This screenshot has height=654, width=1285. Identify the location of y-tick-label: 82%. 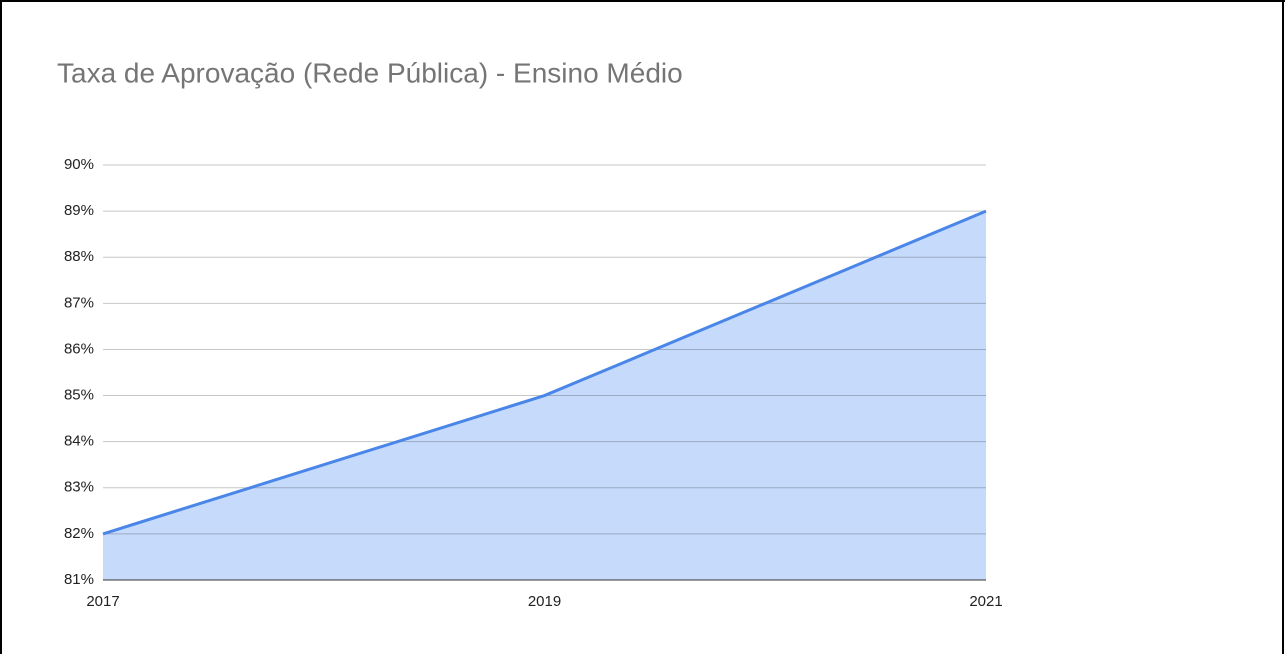
(79, 533).